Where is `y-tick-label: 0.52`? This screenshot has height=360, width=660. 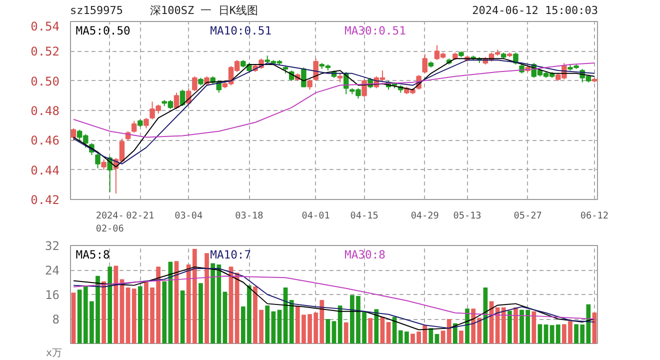 y-tick-label: 0.52 is located at coordinates (45, 51).